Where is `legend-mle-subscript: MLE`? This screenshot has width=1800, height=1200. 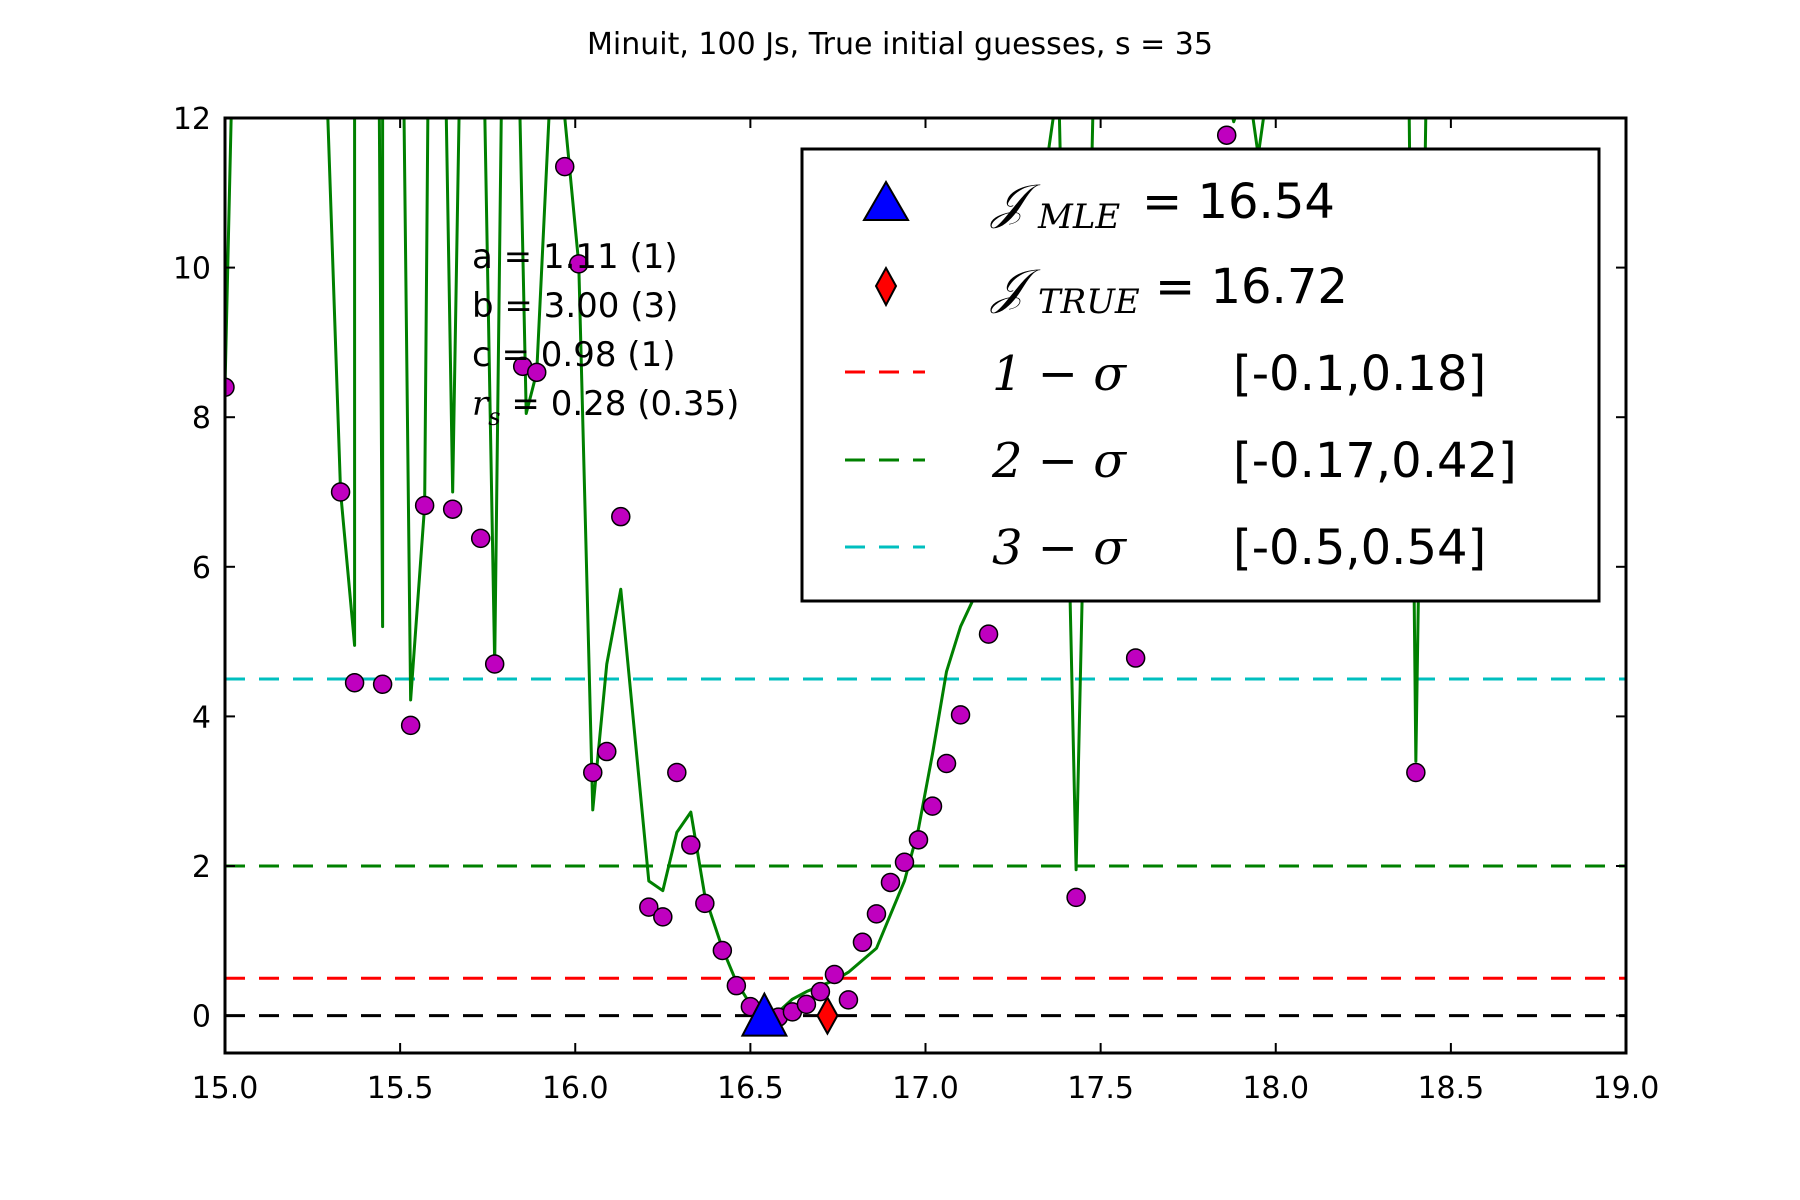
legend-mle-subscript: MLE is located at coordinates (1078, 217).